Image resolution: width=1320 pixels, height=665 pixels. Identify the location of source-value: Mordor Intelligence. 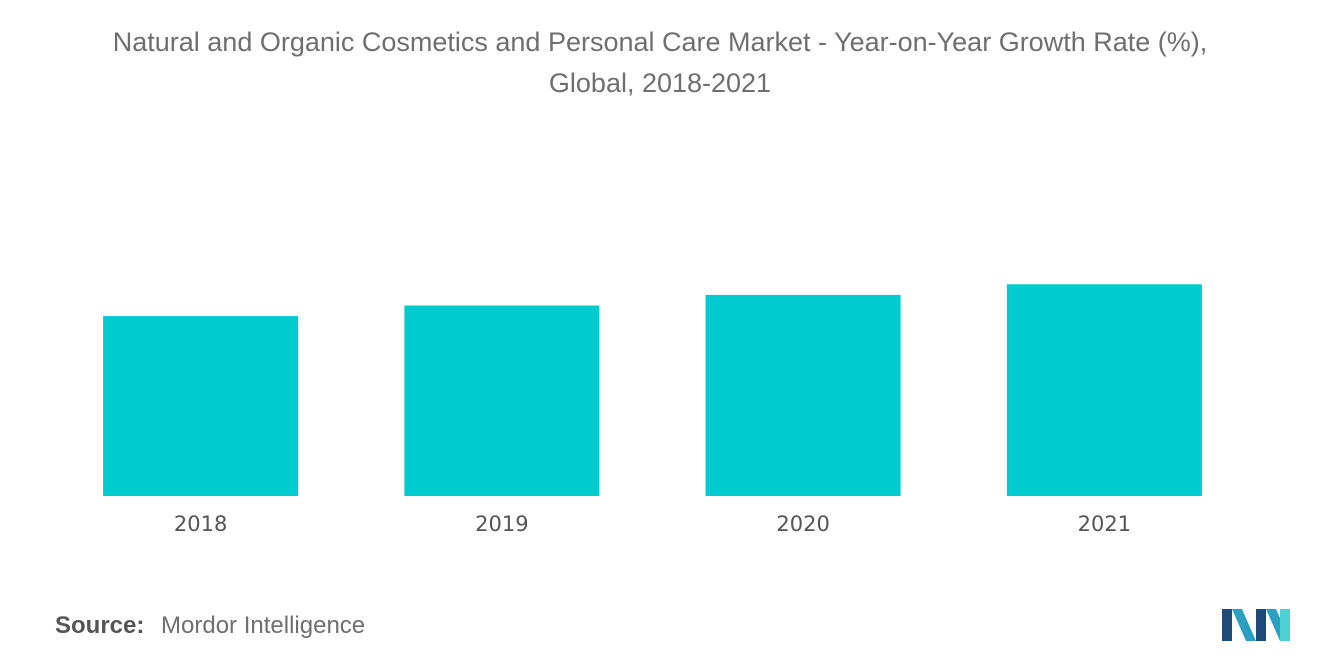
(263, 625).